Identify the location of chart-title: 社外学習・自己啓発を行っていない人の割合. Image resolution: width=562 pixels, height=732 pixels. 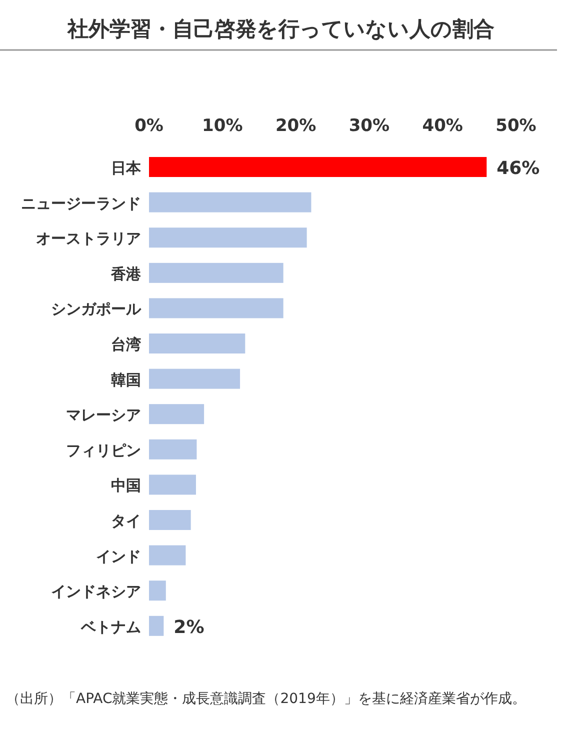
(280, 29).